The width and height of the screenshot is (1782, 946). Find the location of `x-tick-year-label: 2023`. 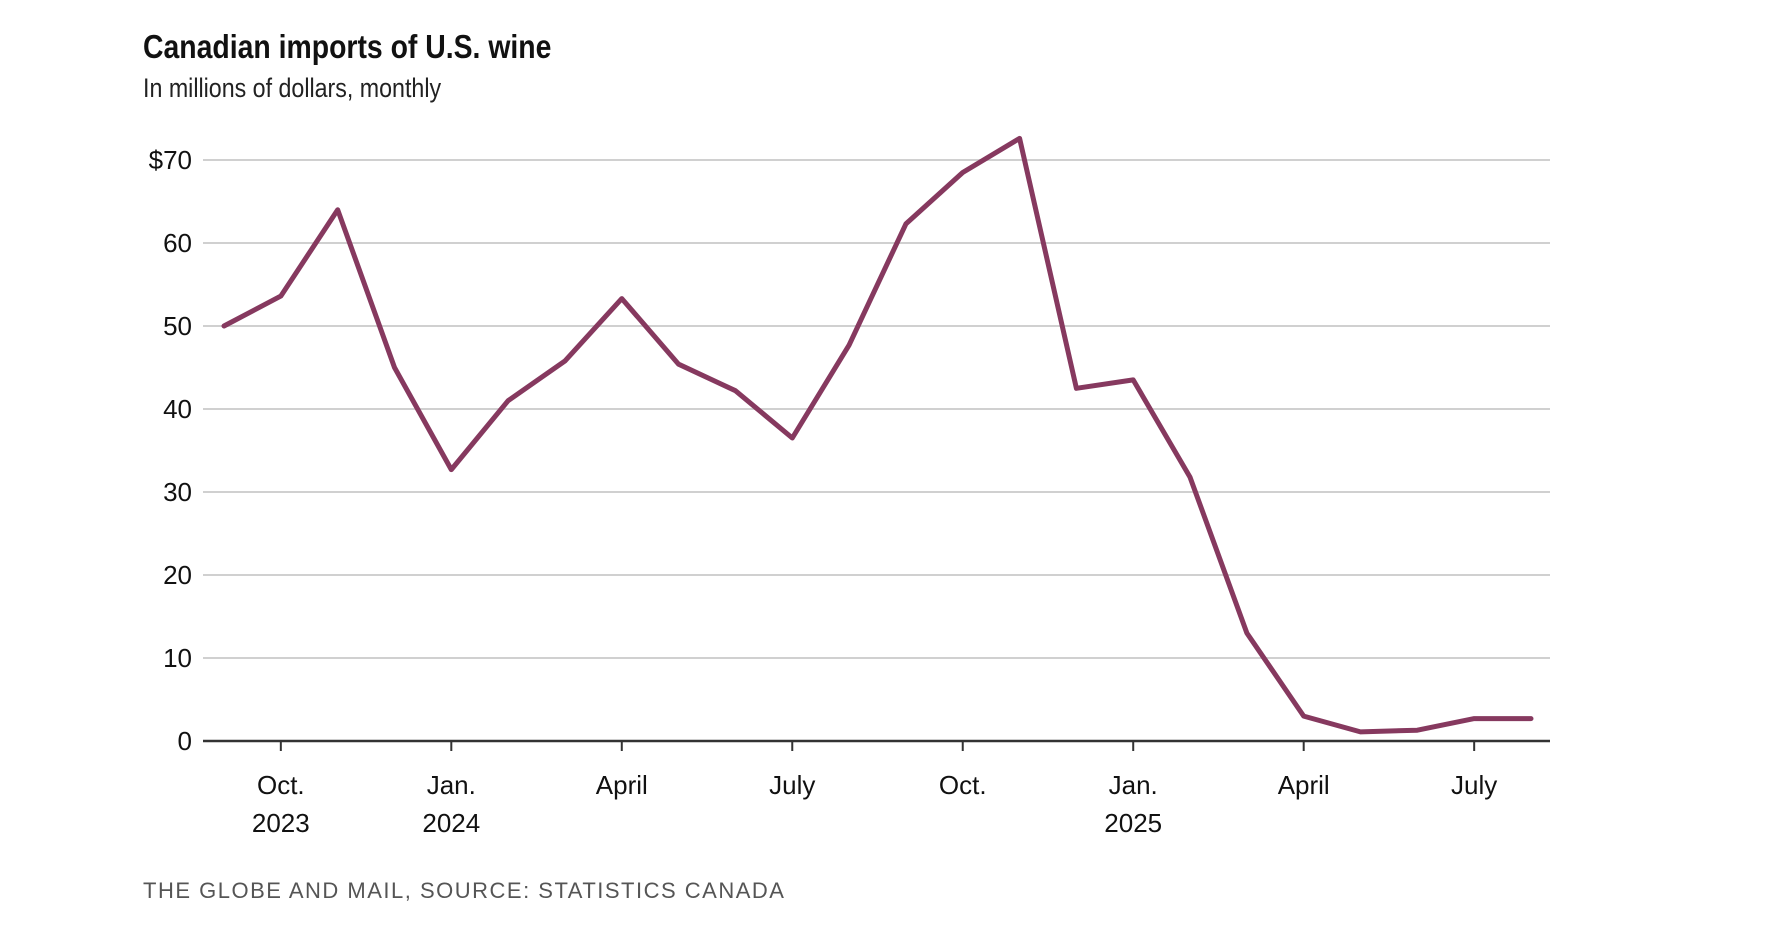

x-tick-year-label: 2023 is located at coordinates (281, 823).